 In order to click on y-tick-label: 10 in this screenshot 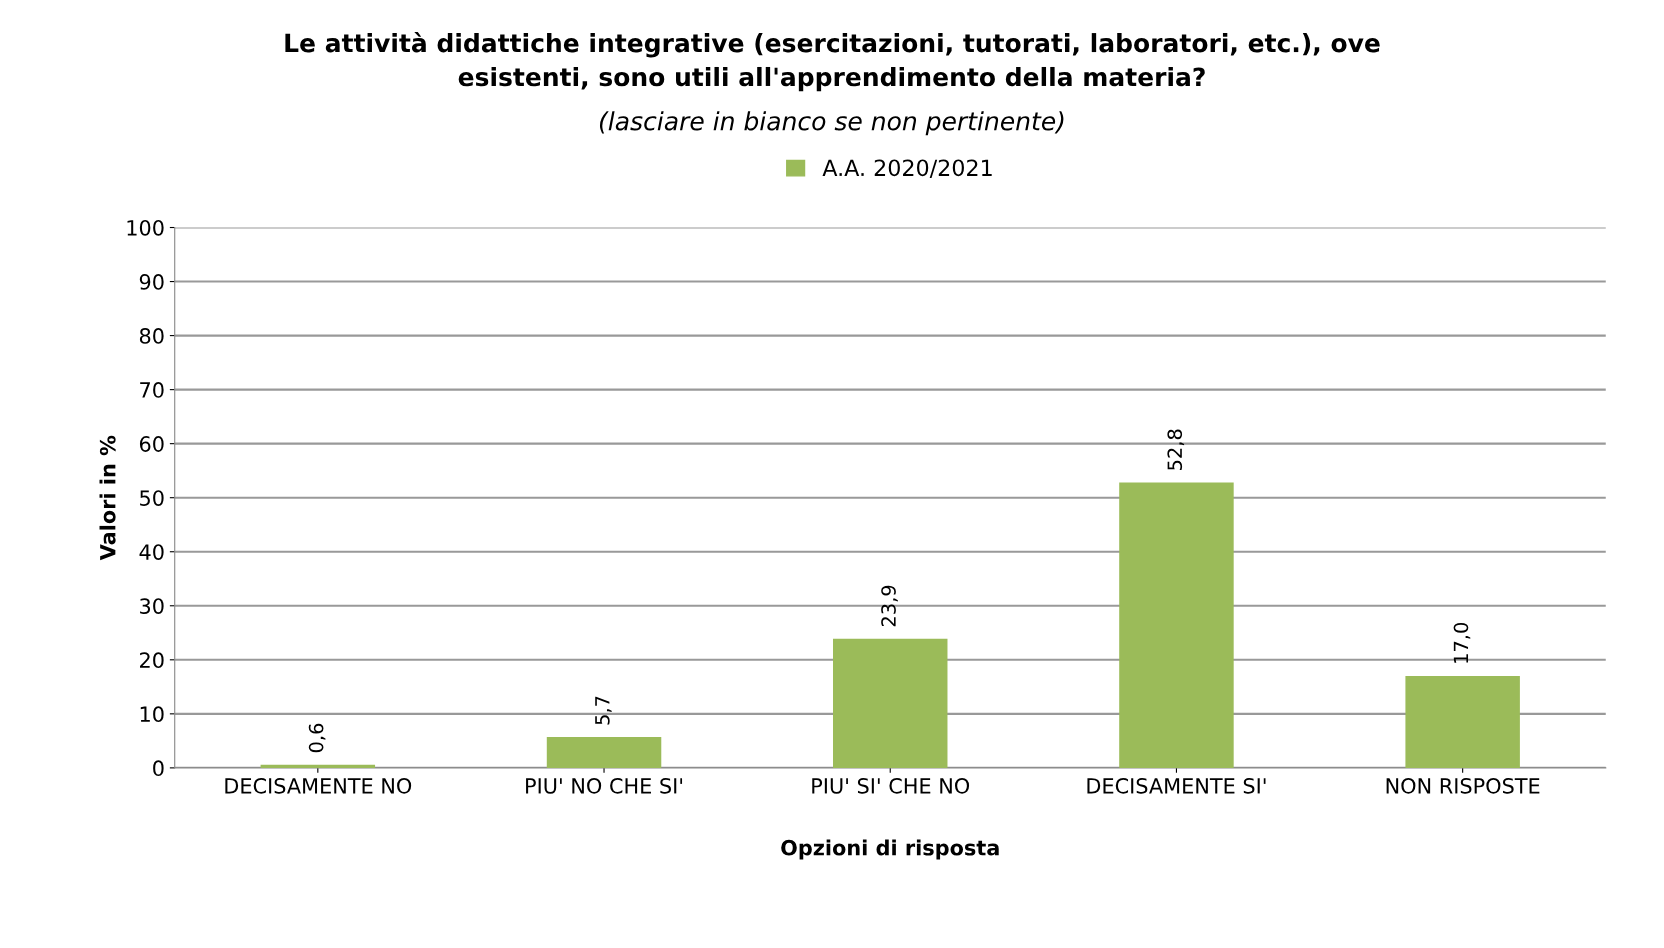, I will do `click(152, 714)`.